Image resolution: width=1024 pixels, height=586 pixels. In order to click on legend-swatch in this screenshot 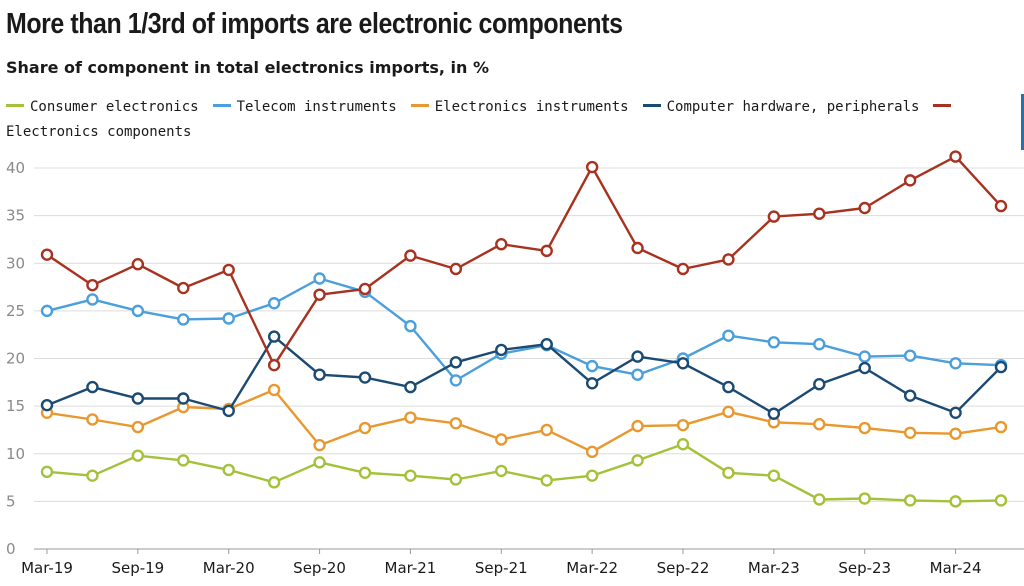, I will do `click(419, 105)`.